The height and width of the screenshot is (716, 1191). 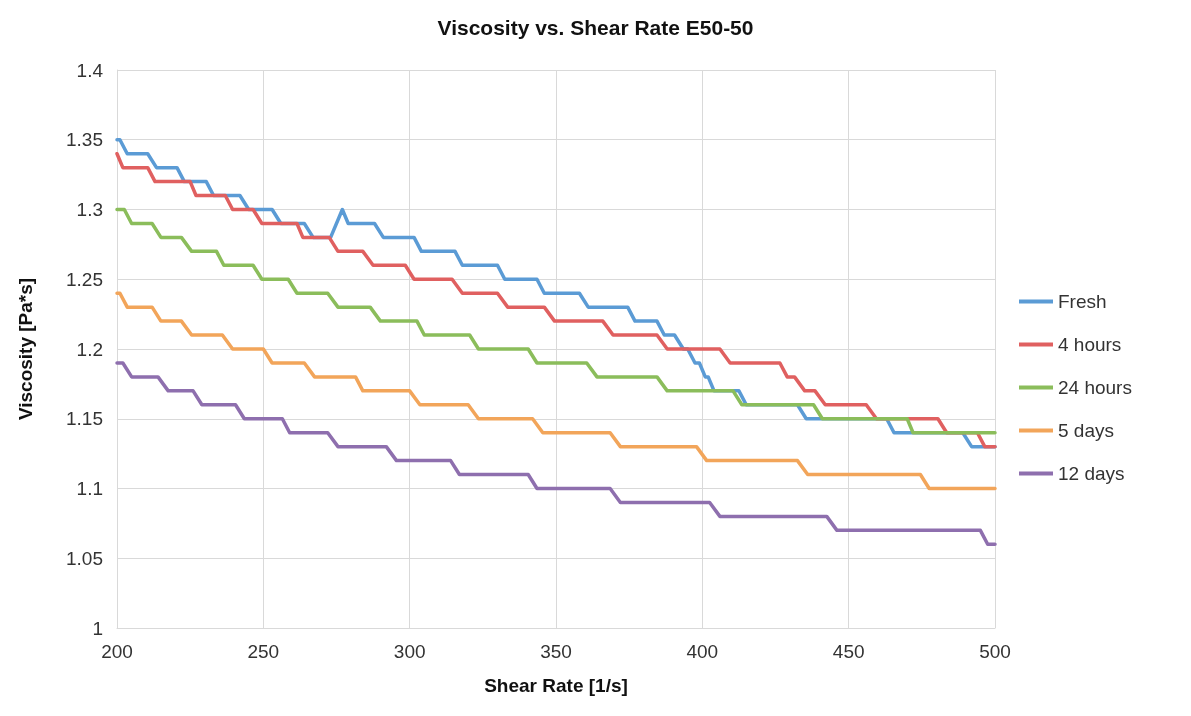 What do you see at coordinates (1091, 473) in the screenshot?
I see `legend-label: 12 days` at bounding box center [1091, 473].